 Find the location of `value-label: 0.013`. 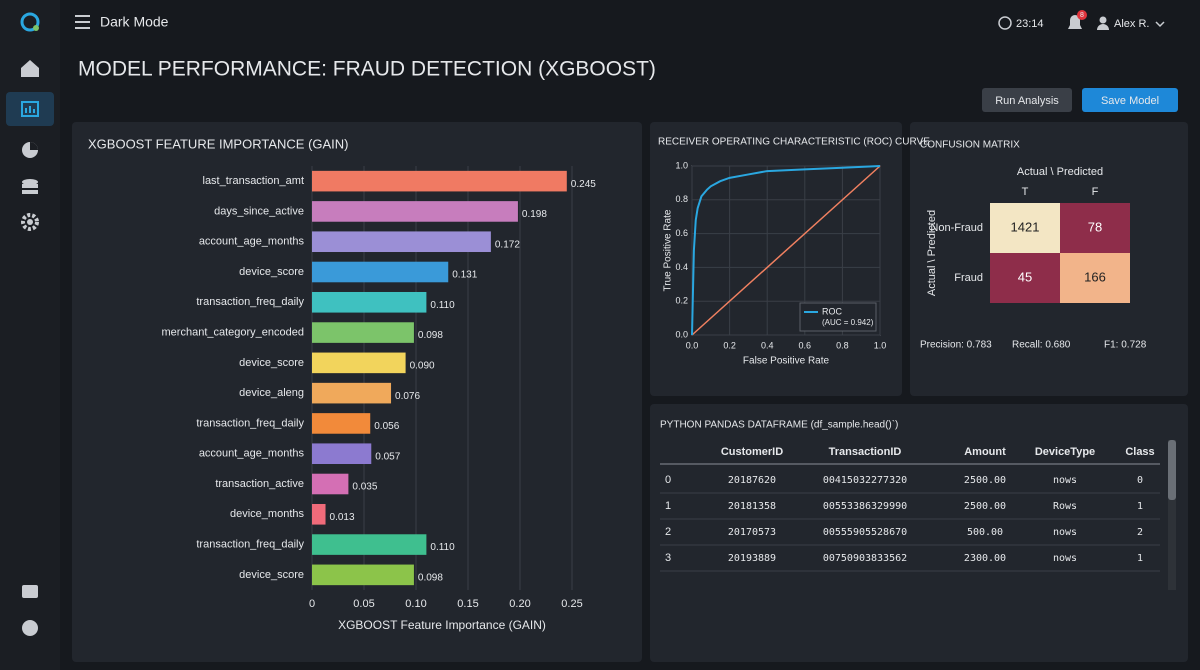

value-label: 0.013 is located at coordinates (342, 517).